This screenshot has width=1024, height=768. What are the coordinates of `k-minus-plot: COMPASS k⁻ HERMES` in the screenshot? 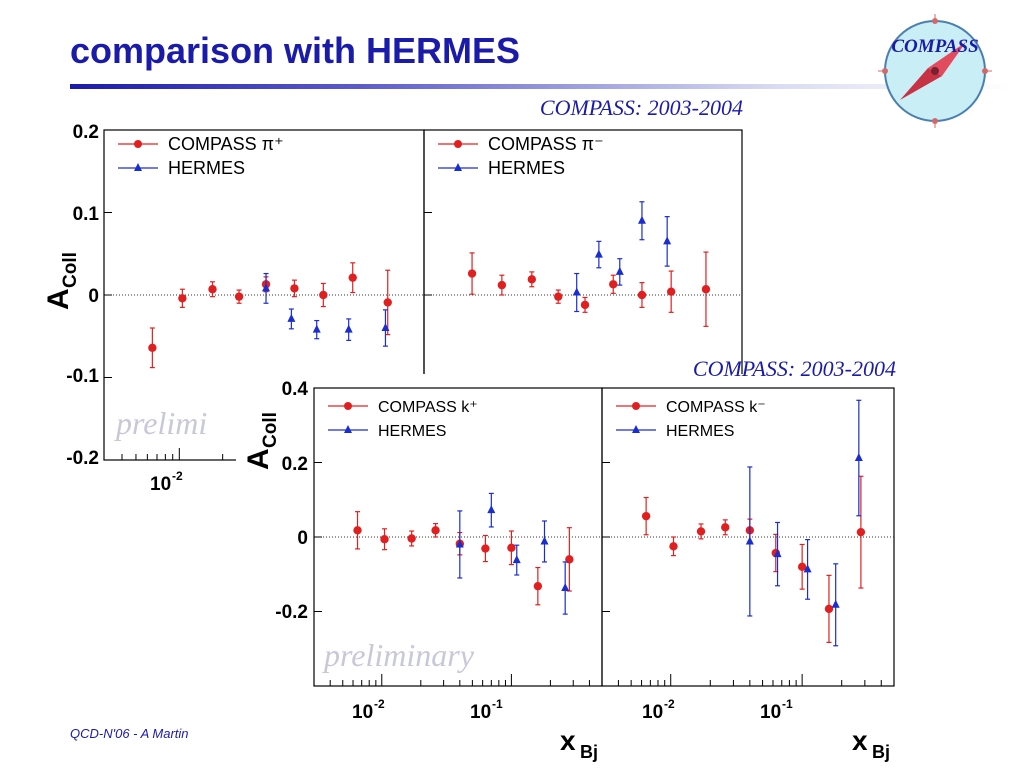 It's located at (748, 537).